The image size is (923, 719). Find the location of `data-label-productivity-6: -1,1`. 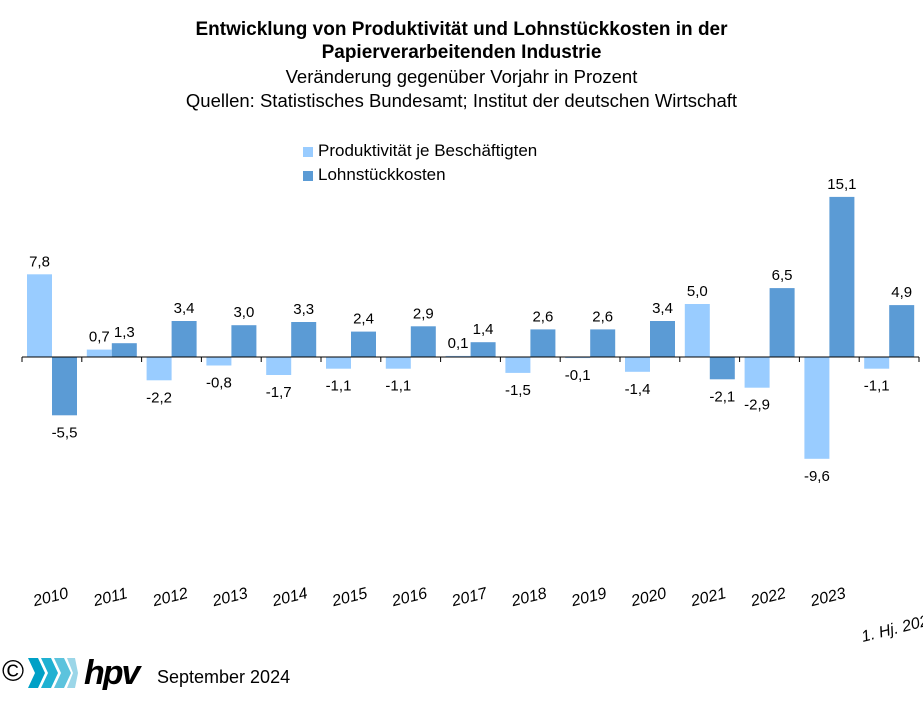

data-label-productivity-6: -1,1 is located at coordinates (398, 386).